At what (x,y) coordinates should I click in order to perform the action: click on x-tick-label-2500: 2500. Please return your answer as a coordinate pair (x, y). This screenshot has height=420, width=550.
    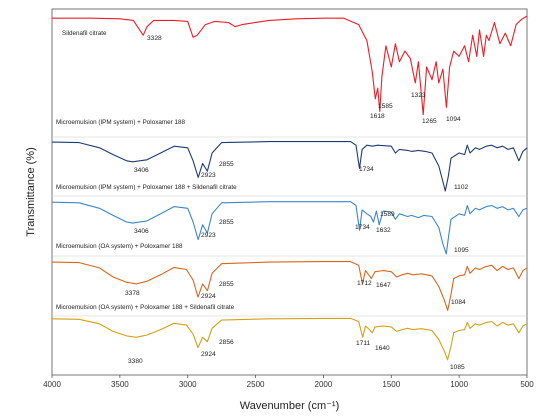
    Looking at the image, I should click on (256, 384).